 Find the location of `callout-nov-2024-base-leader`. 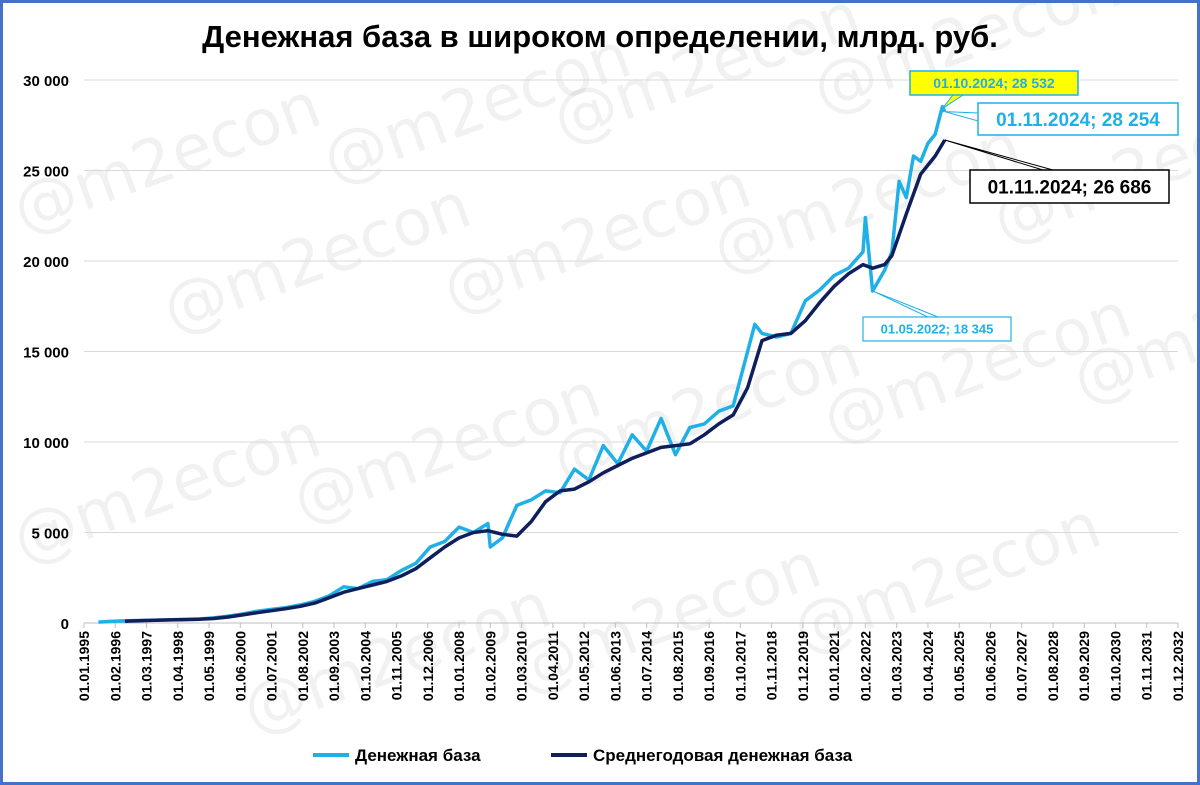

callout-nov-2024-base-leader is located at coordinates (961, 116).